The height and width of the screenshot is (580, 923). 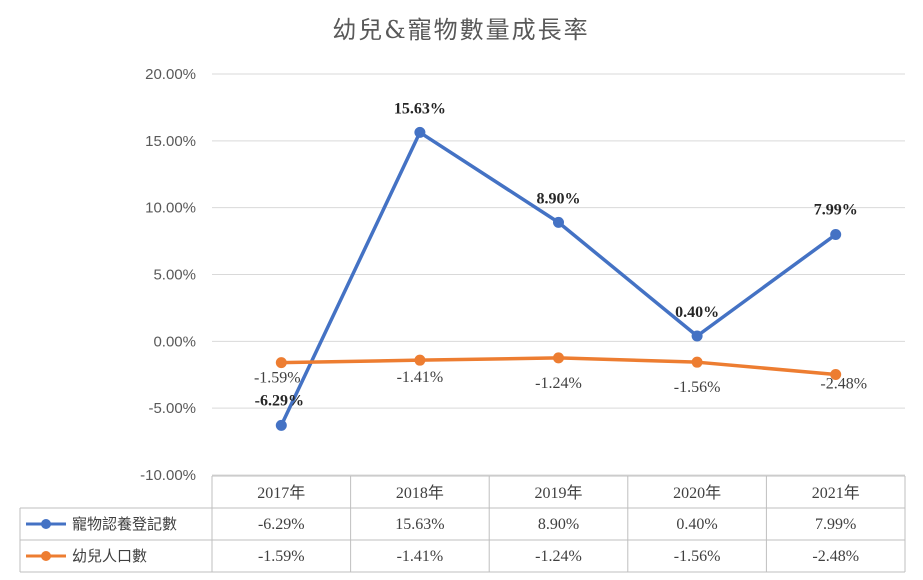 What do you see at coordinates (696, 524) in the screenshot?
I see `table-cell: 0.40%` at bounding box center [696, 524].